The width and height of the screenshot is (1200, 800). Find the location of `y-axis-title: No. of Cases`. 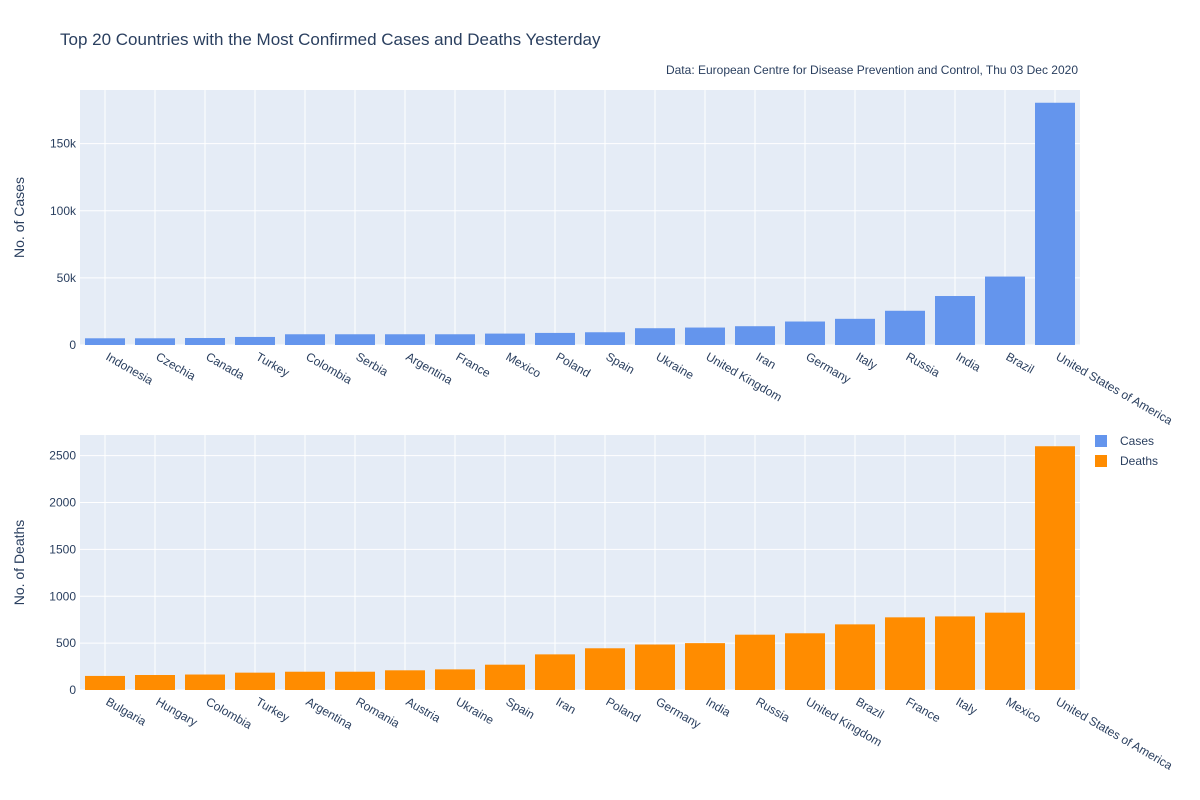

y-axis-title: No. of Cases is located at coordinates (19, 217).